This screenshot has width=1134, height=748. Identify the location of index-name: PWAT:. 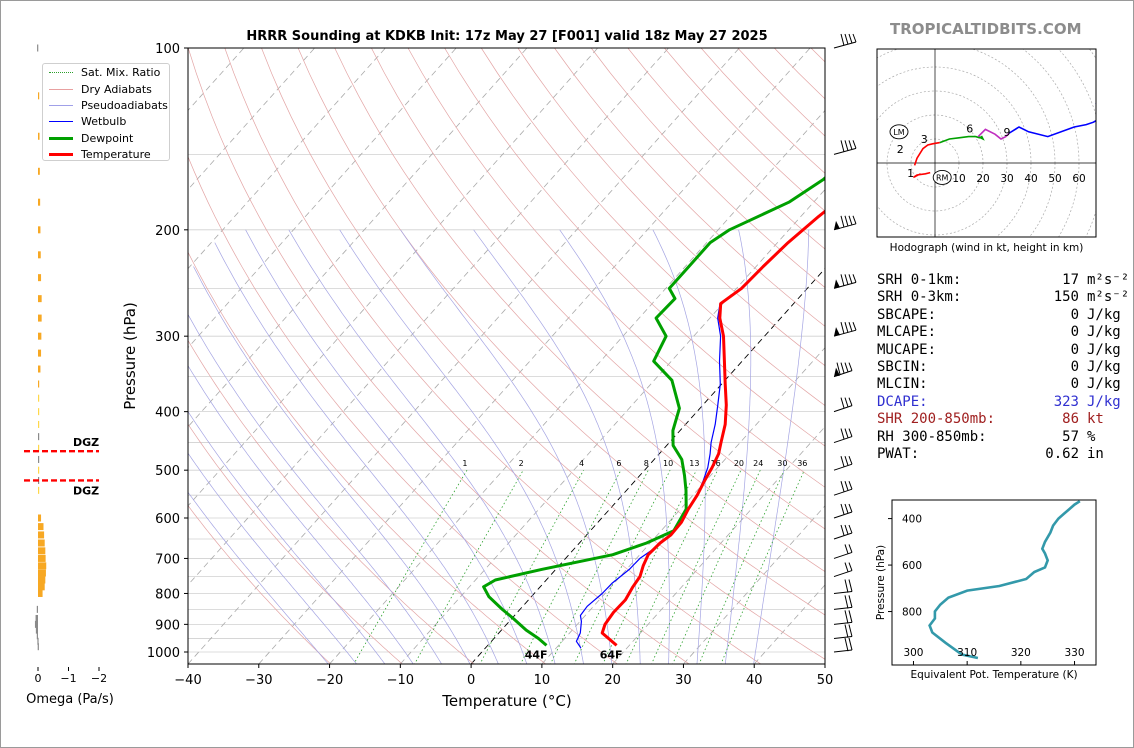
(898, 454).